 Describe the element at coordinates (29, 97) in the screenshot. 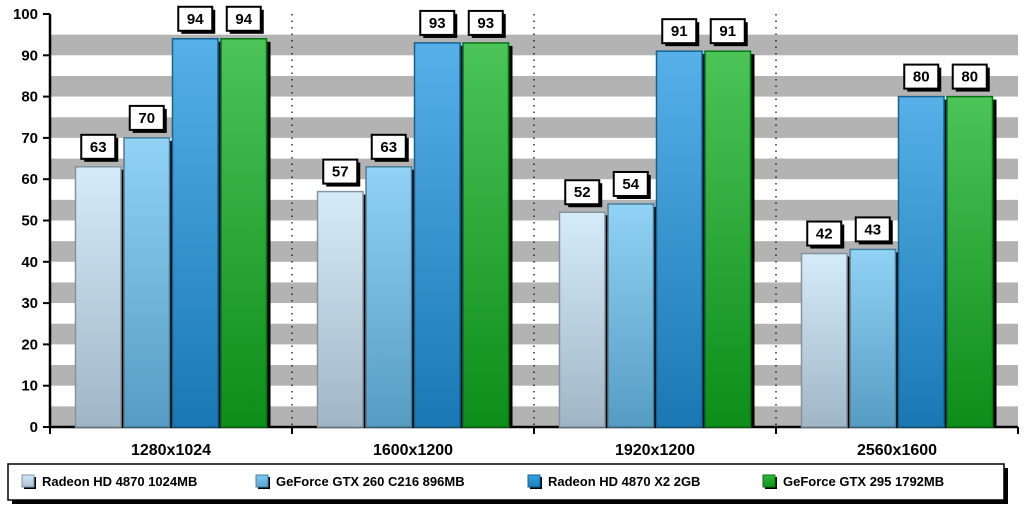

I see `y-tick-label: 80` at that location.